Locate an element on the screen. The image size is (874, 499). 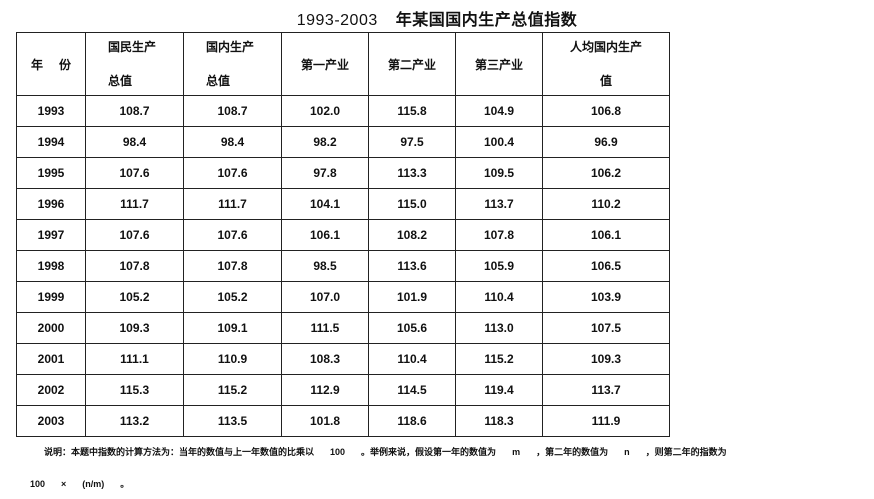
table-cell: 111.5 is located at coordinates (325, 328).